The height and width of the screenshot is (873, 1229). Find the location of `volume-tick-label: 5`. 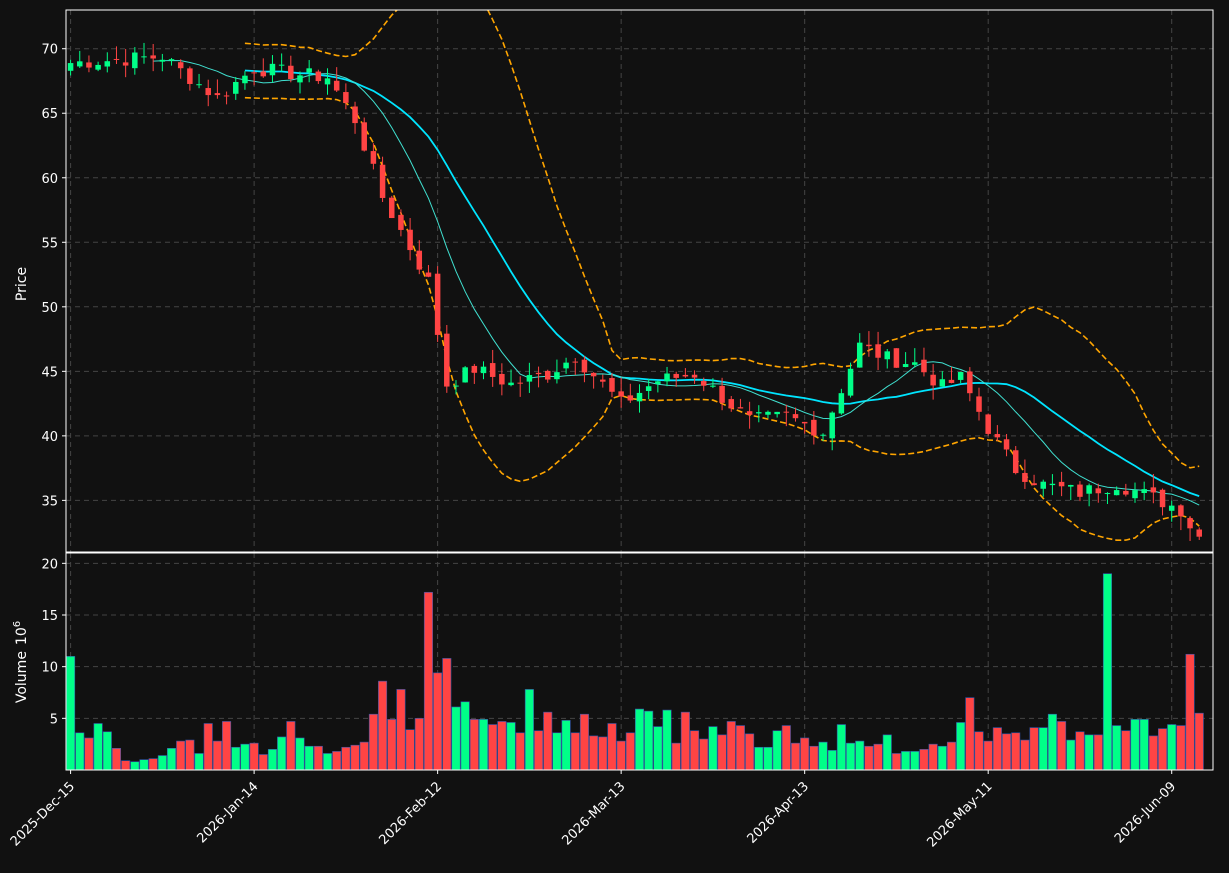

volume-tick-label: 5 is located at coordinates (54, 719).